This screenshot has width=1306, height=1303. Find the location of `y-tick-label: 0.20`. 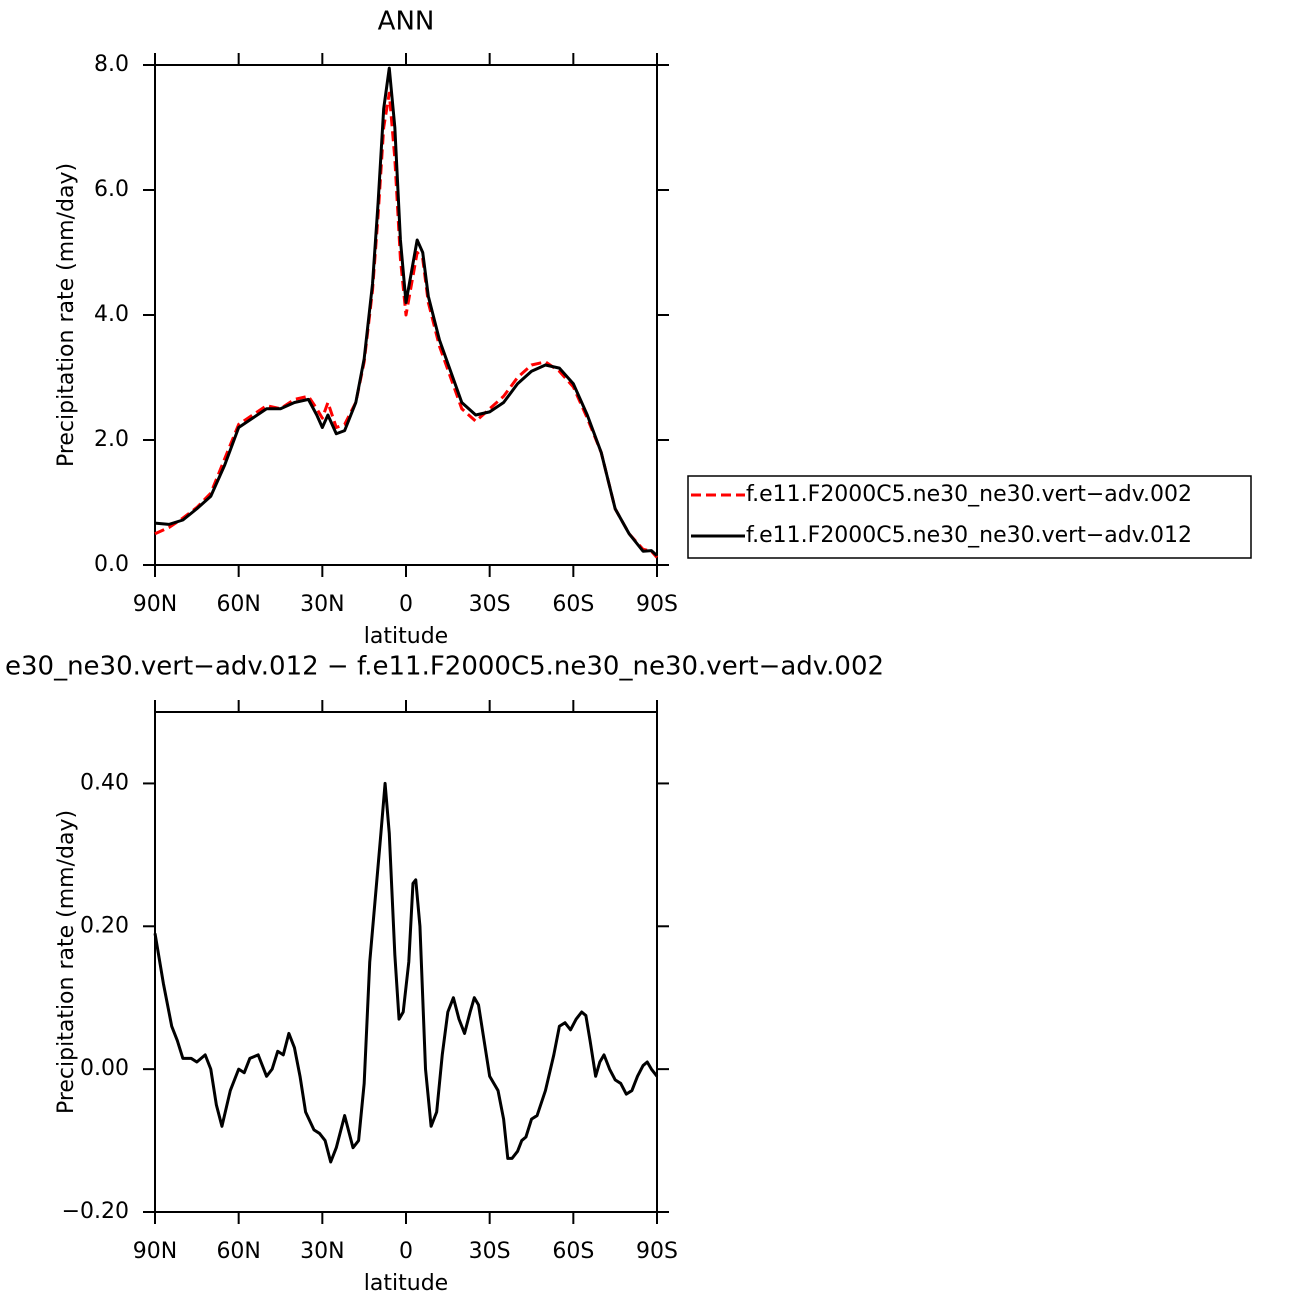

y-tick-label: 0.20 is located at coordinates (104, 925).